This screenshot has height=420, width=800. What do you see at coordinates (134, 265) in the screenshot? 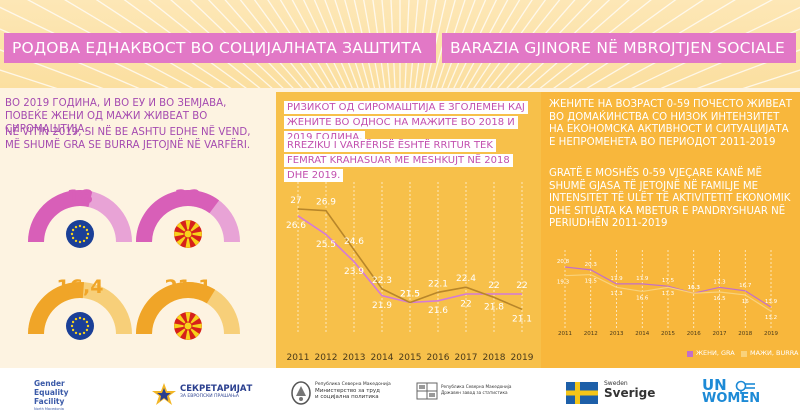
I see `gauges-svg` at bounding box center [134, 265].